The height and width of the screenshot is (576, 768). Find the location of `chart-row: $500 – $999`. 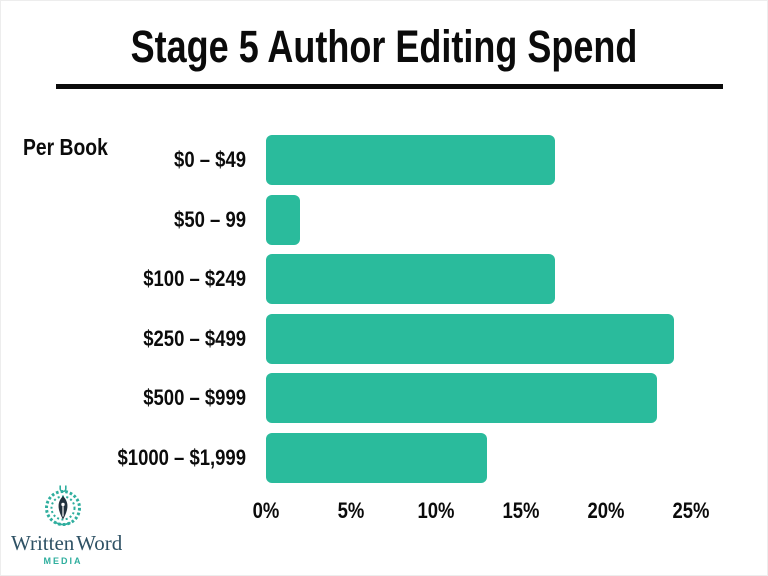

chart-row: $500 – $999 is located at coordinates (384, 398).